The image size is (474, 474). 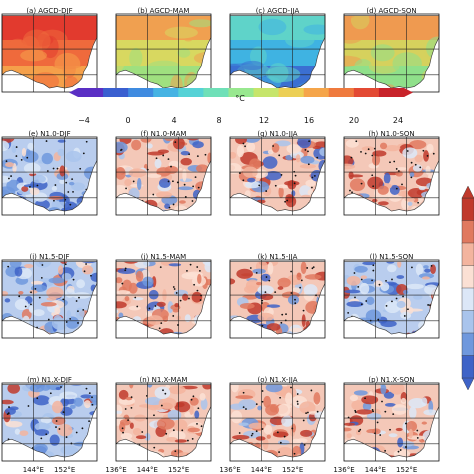 What do you see at coordinates (49, 173) in the screenshot?
I see `map-panel: (e) N1.0-DJF` at bounding box center [49, 173].